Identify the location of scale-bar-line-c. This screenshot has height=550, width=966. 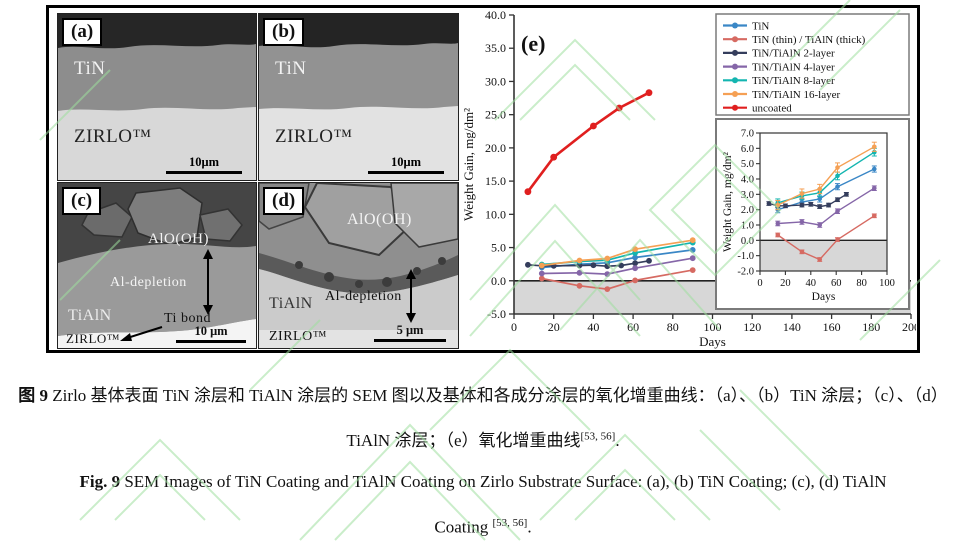
(211, 341).